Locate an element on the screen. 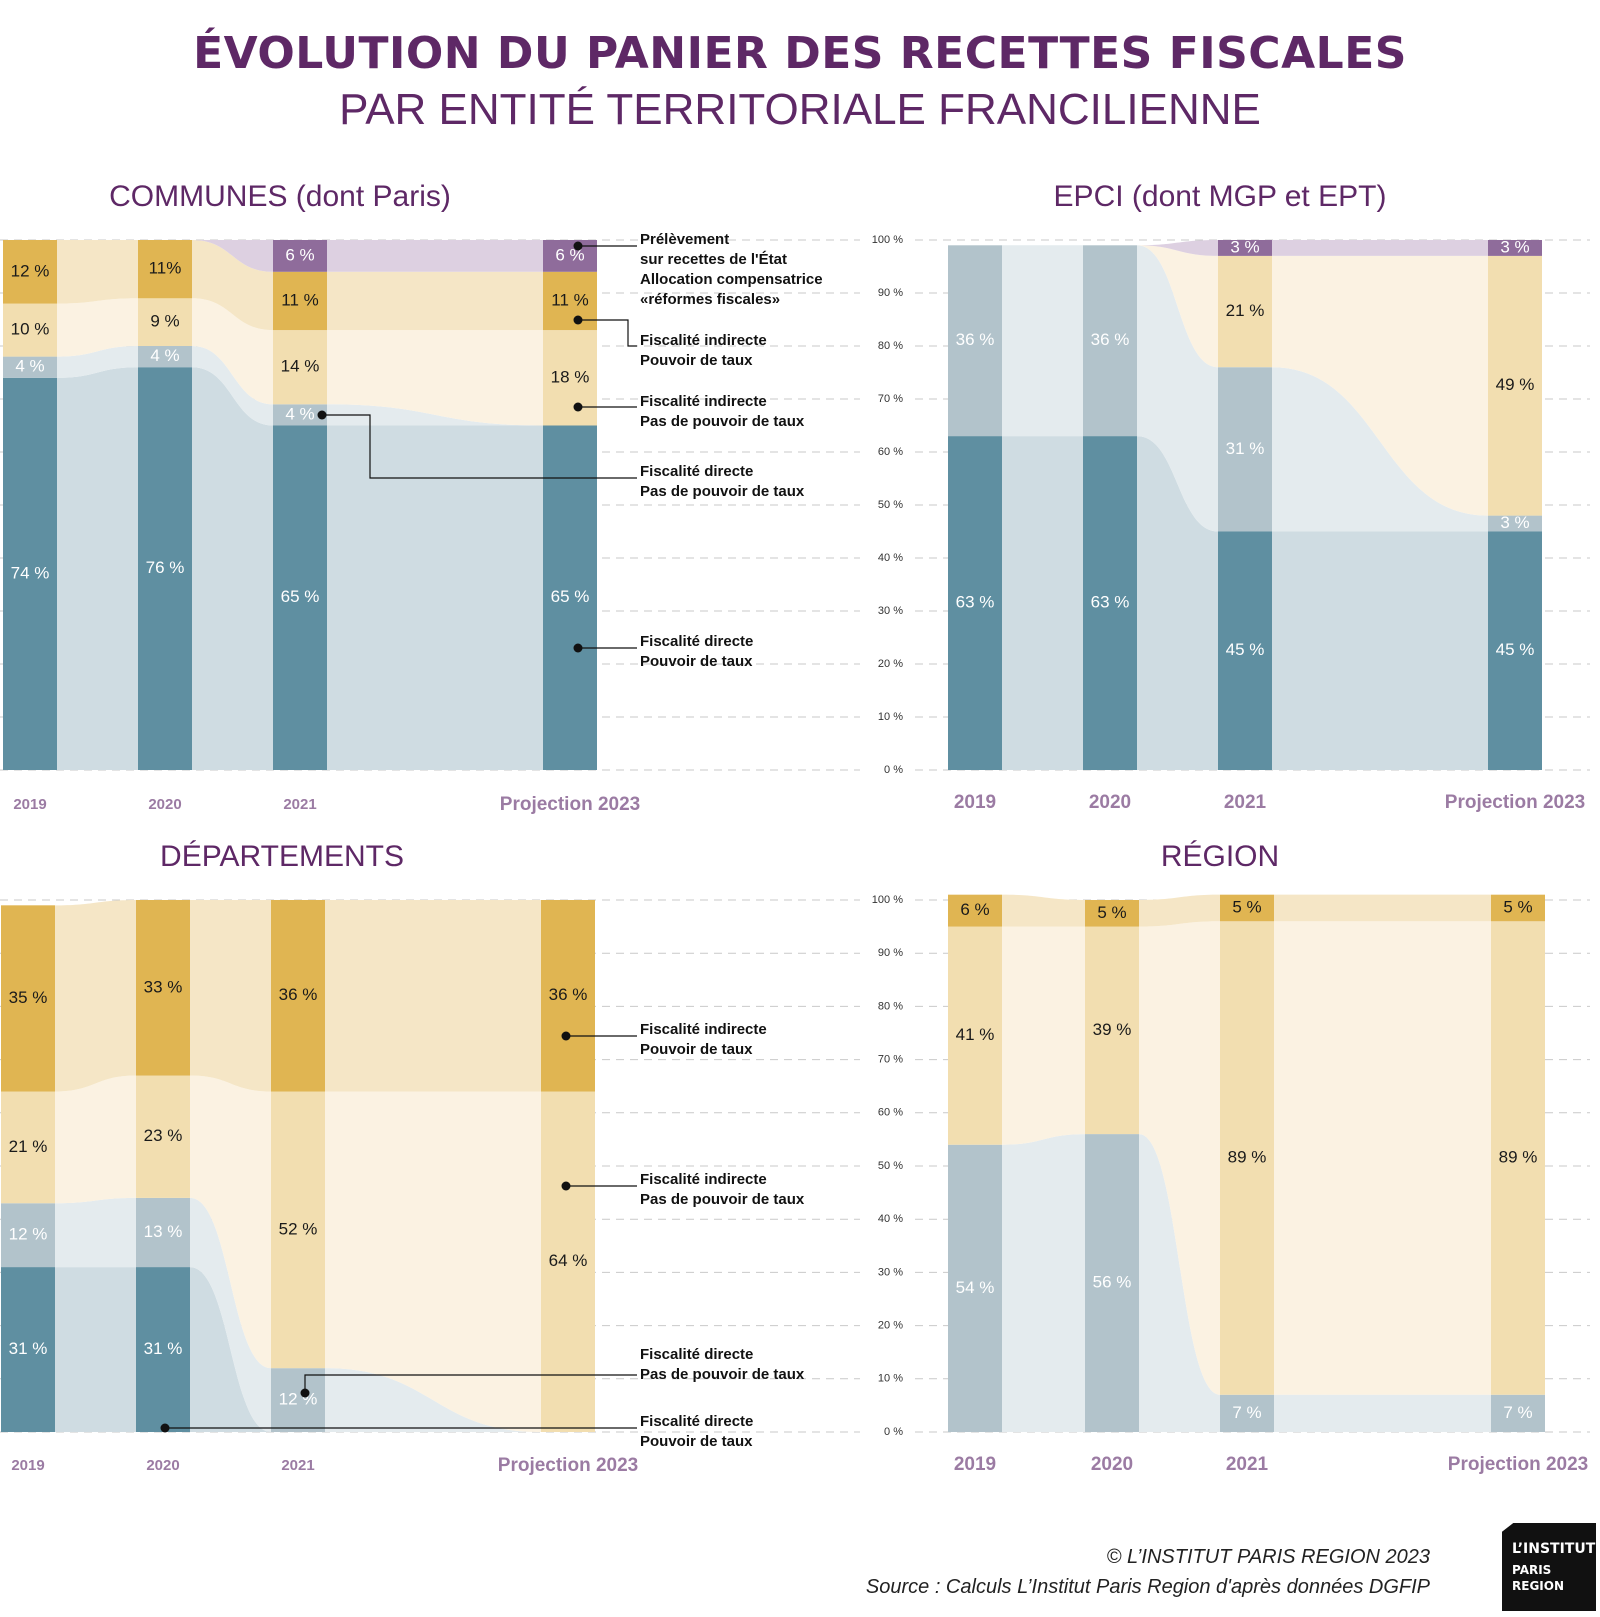 Image resolution: width=1600 pixels, height=1617 pixels. data-label: 9 % is located at coordinates (164, 321).